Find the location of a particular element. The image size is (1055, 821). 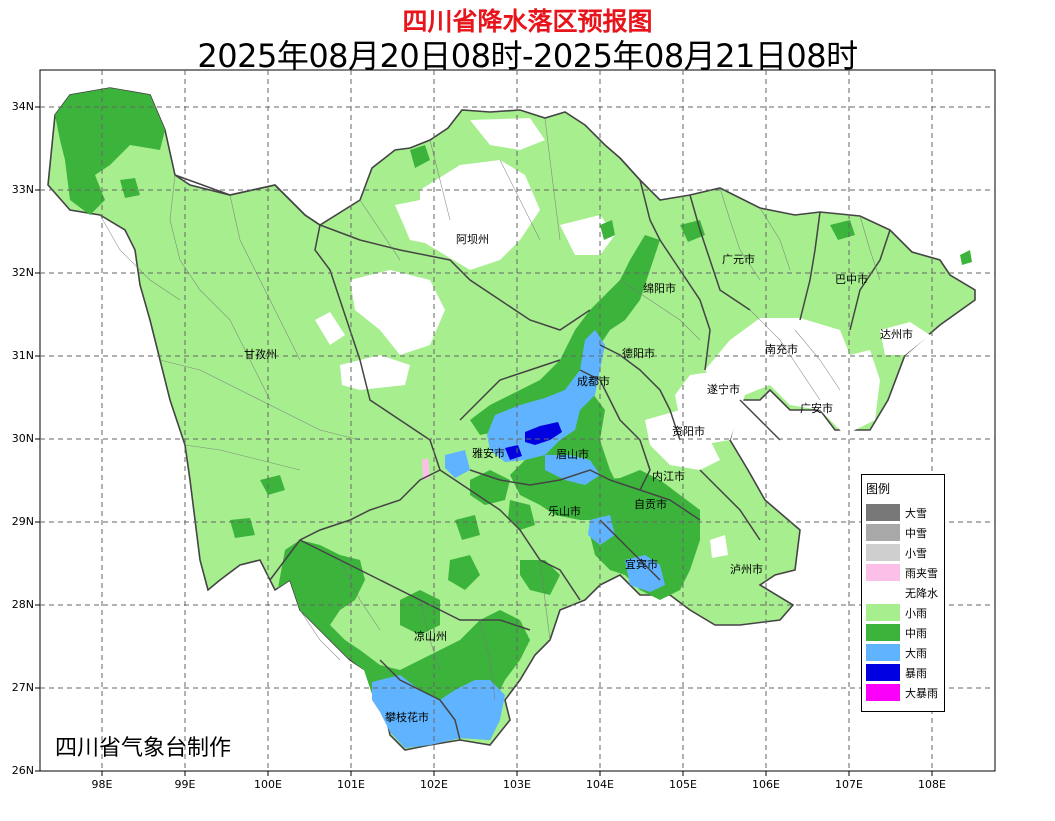

heavy-rain-areas is located at coordinates (518, 539).